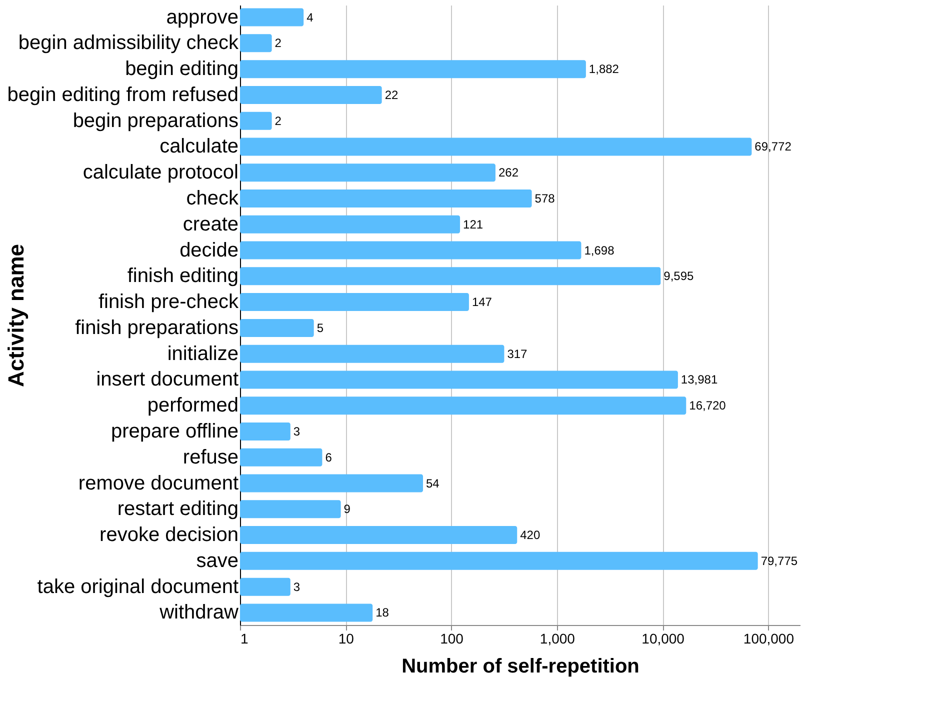 This screenshot has height=703, width=940. Describe the element at coordinates (202, 17) in the screenshot. I see `y-tick-label: approve` at that location.